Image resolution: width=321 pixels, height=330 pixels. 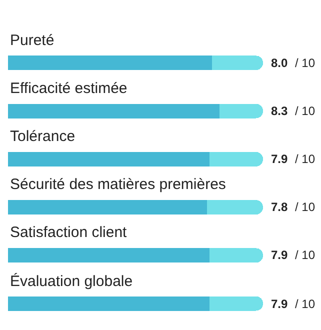 I want to click on y-tick-label: Efficacité estimée, so click(x=69, y=88).